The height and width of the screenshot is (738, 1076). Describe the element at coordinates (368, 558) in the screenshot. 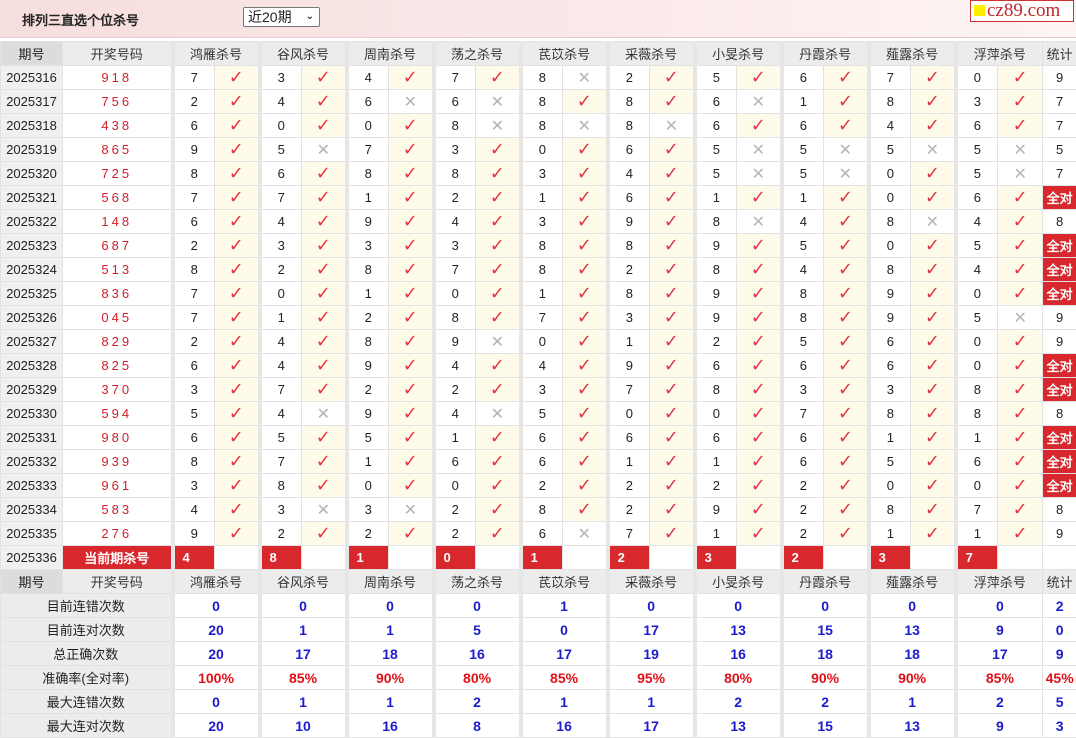

I see `current-kill-number: 1` at that location.